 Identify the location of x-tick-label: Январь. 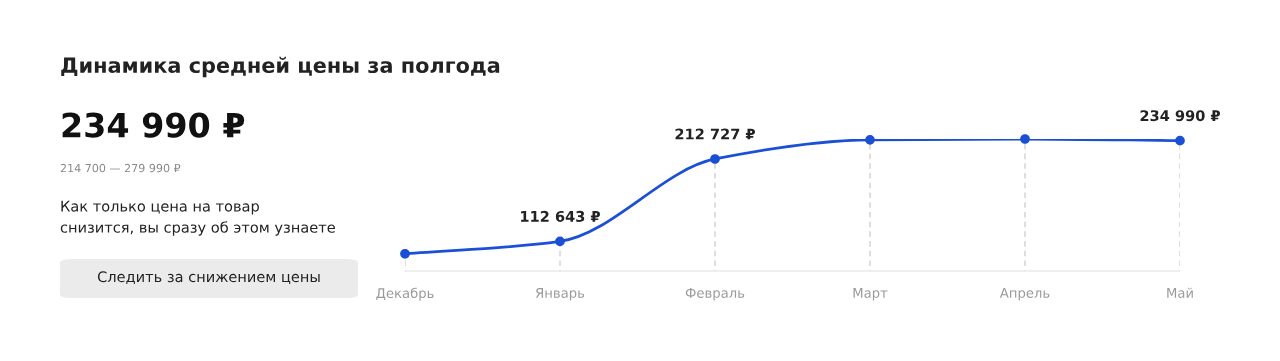
(560, 294).